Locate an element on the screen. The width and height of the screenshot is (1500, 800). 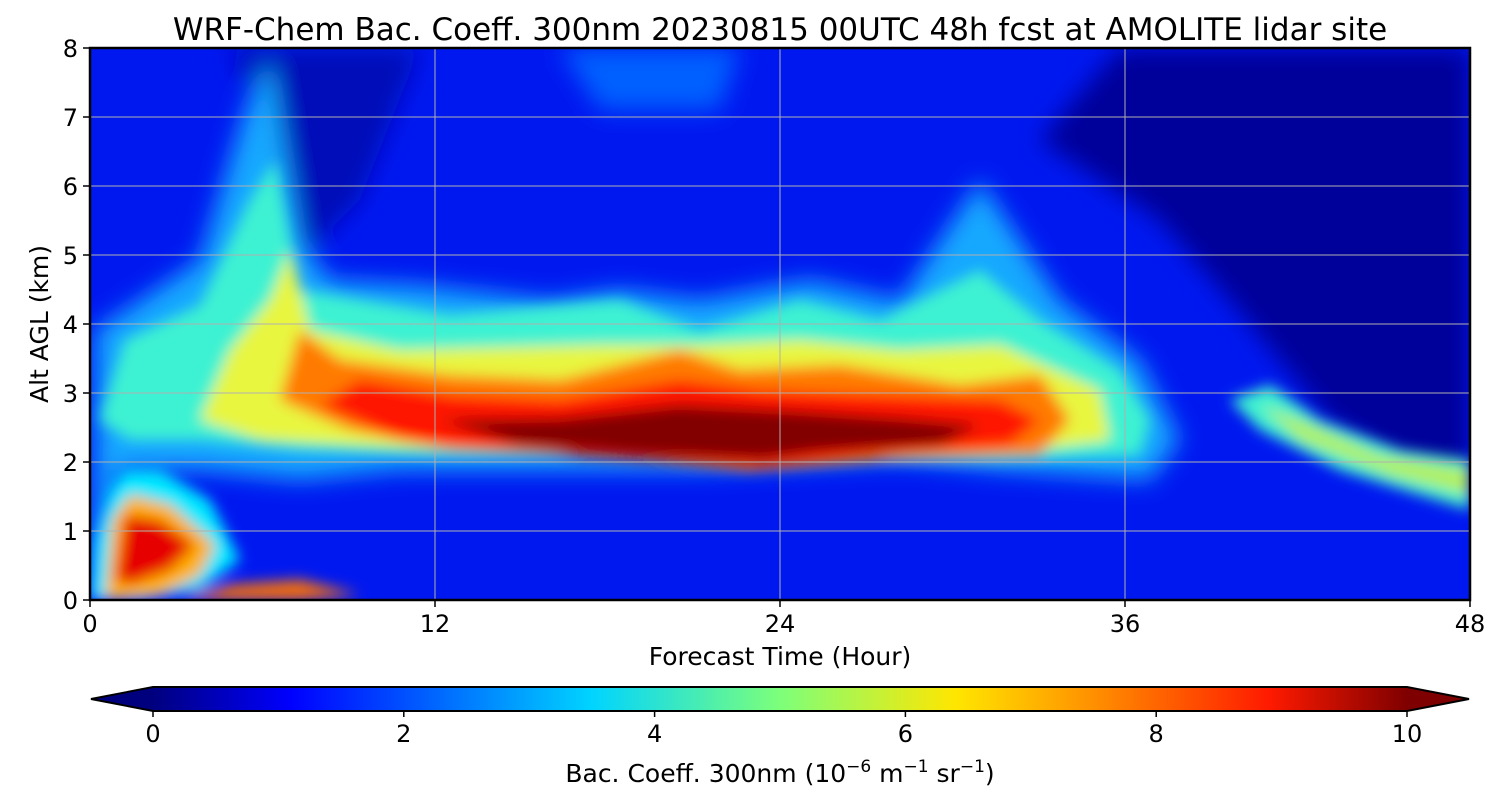
x-tick-label: 12 is located at coordinates (435, 624).